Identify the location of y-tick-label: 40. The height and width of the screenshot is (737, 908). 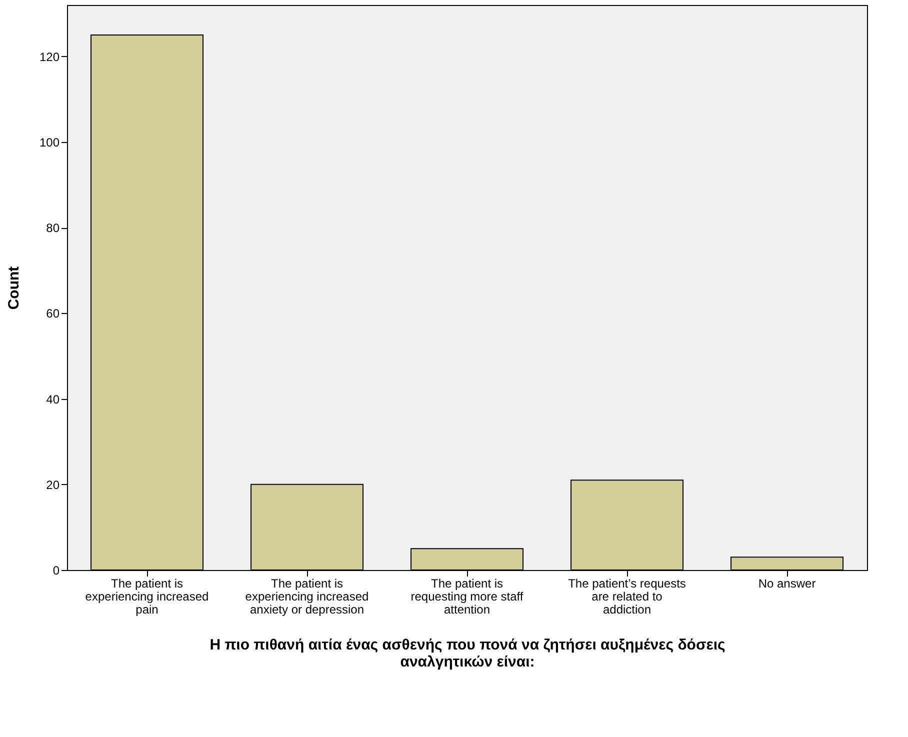
(53, 399).